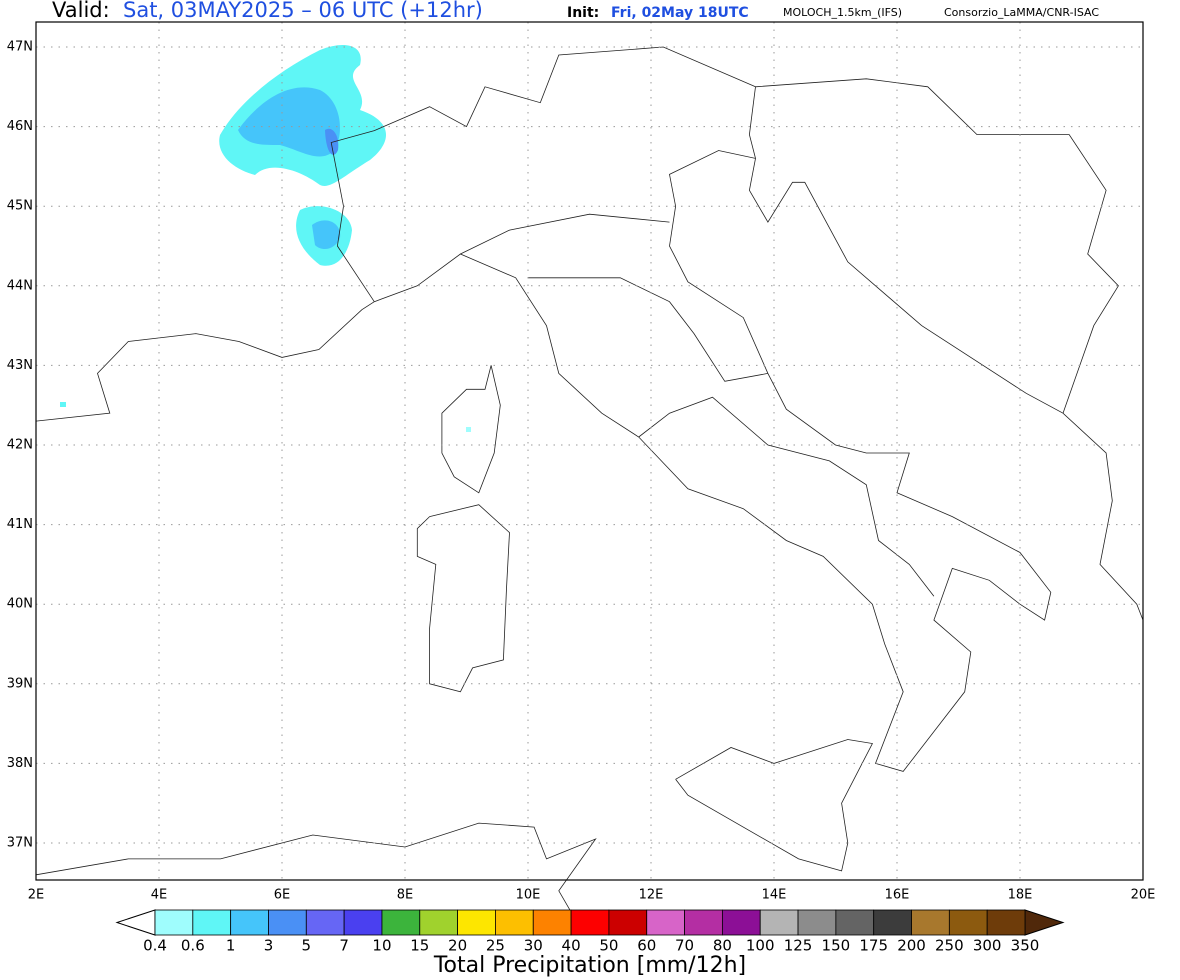 The image size is (1180, 980). I want to click on lat-label: 45N, so click(20, 206).